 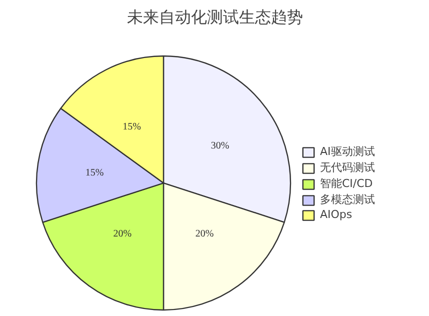 I want to click on legend-label: 无代码测试, so click(x=347, y=167).